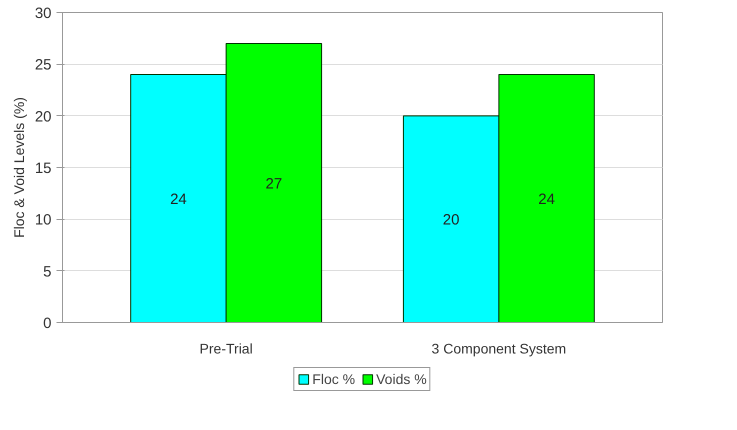 The width and height of the screenshot is (737, 430). Describe the element at coordinates (401, 379) in the screenshot. I see `legend-label: Voids %` at that location.